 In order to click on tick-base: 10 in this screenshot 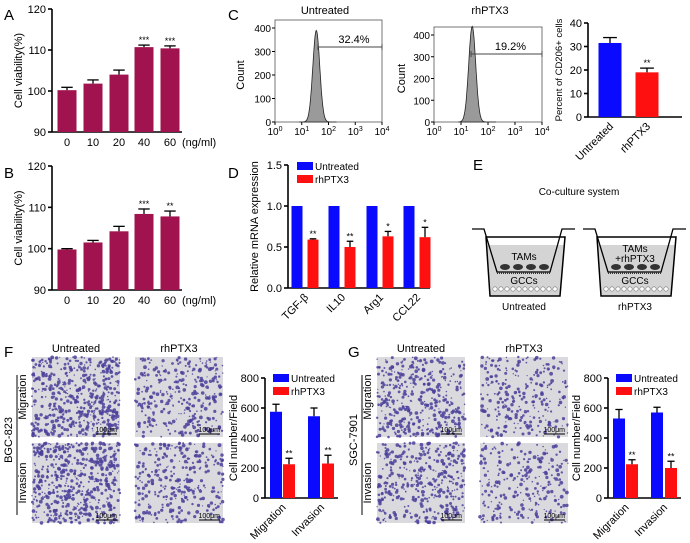, I will do `click(300, 132)`.